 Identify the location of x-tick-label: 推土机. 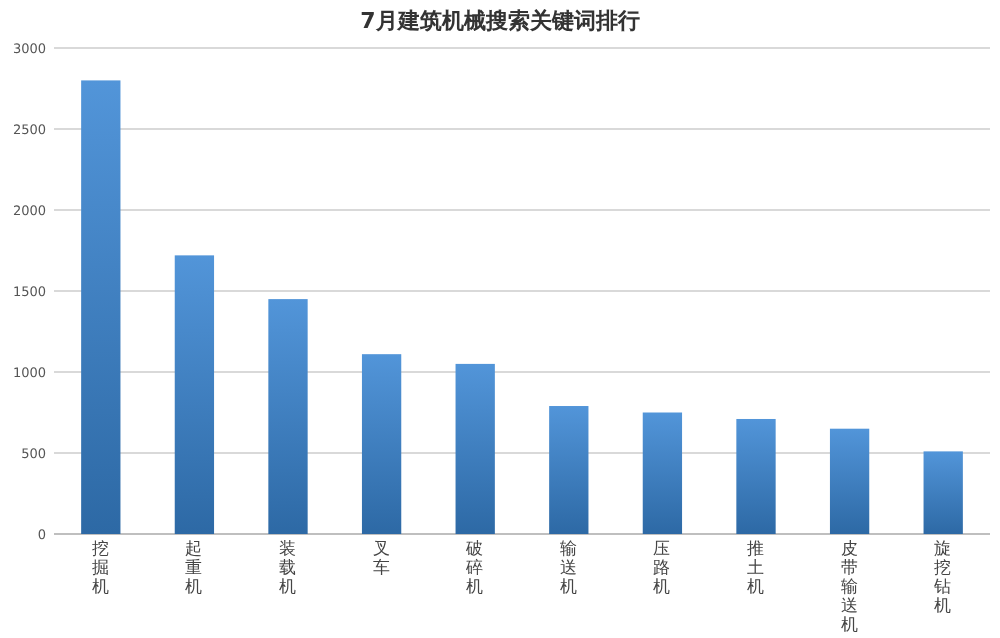
(756, 568).